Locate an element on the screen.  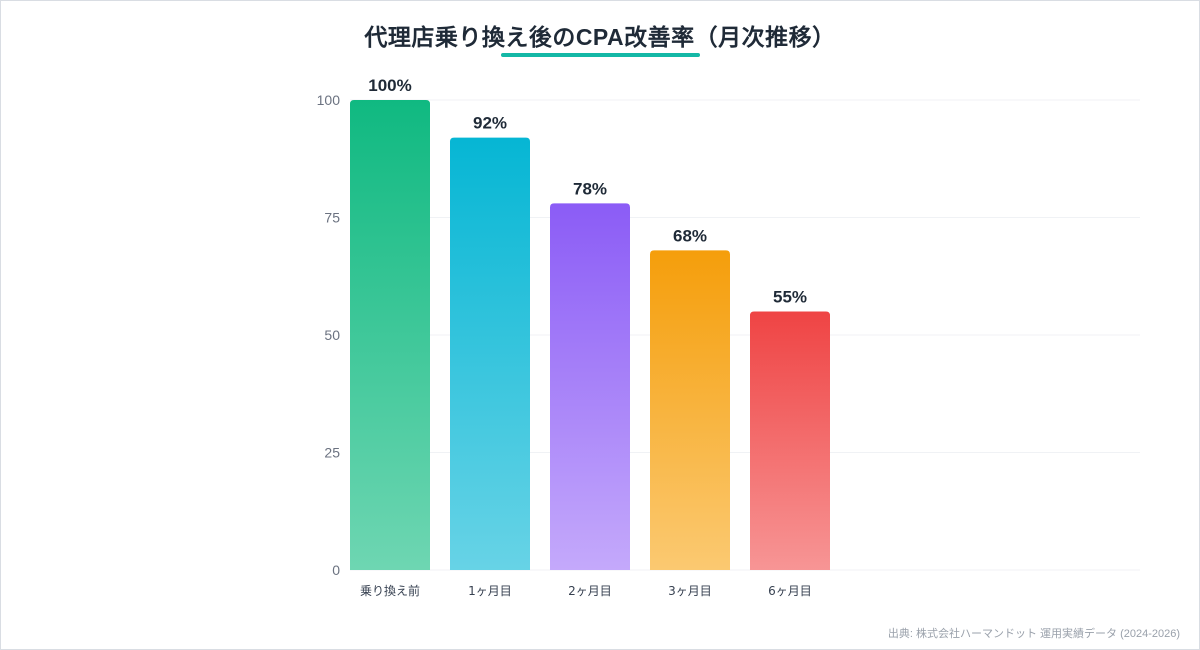
y-tick-label: 75 is located at coordinates (332, 218).